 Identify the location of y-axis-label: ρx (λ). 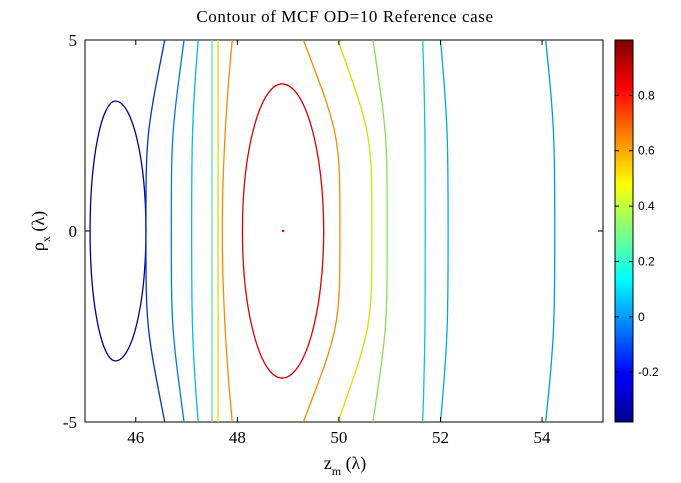
(40, 231).